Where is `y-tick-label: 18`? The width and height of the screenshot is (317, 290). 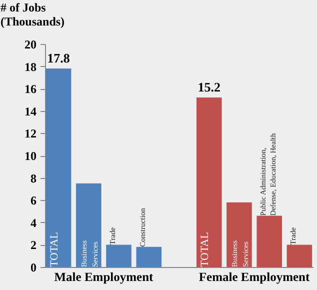
y-tick-label: 18 is located at coordinates (30, 67).